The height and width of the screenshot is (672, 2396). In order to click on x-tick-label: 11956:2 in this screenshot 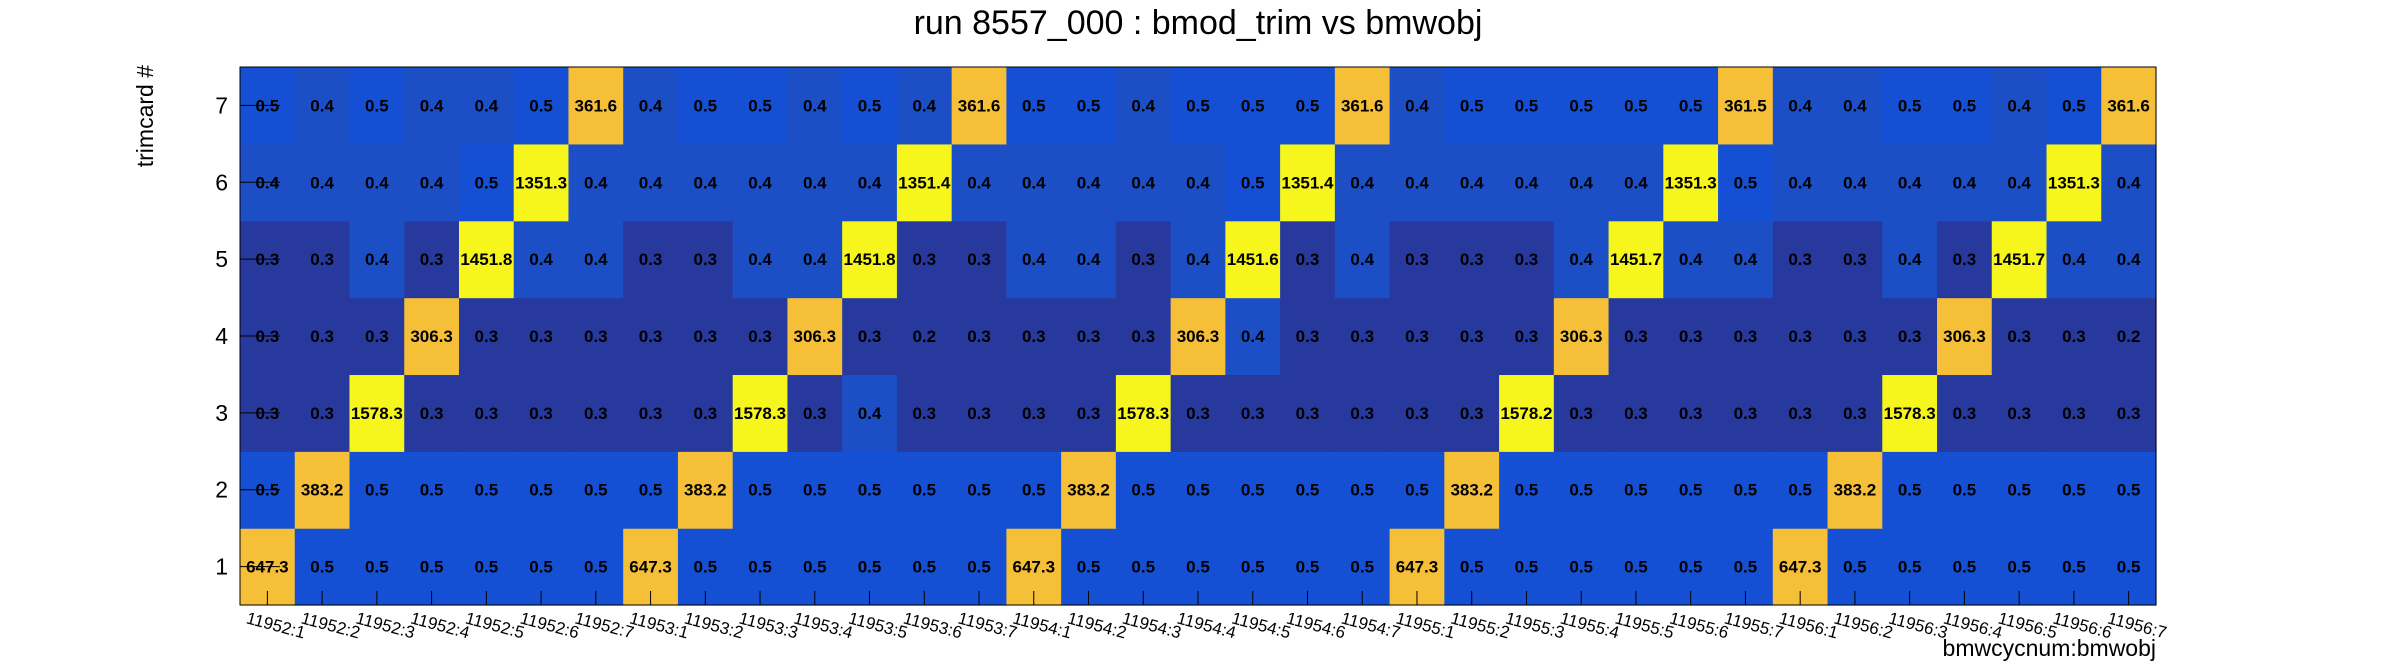, I will do `click(1863, 626)`.